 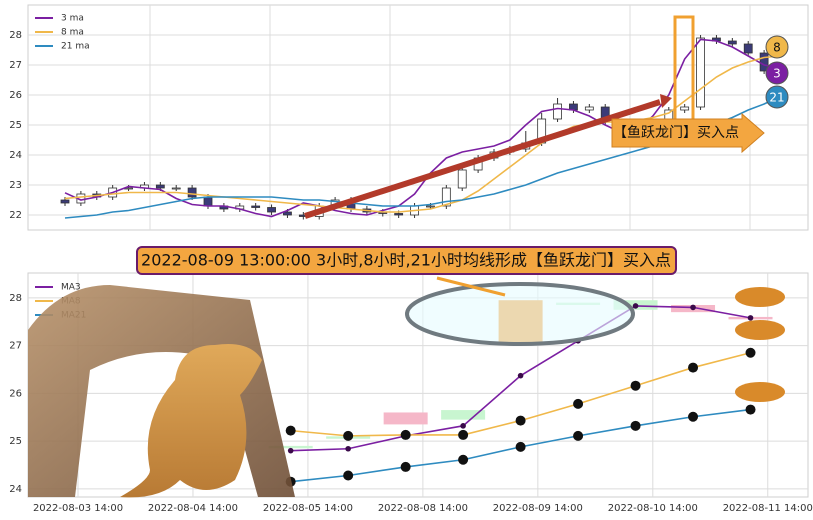 I want to click on trend-arrow-head, so click(x=666, y=101).